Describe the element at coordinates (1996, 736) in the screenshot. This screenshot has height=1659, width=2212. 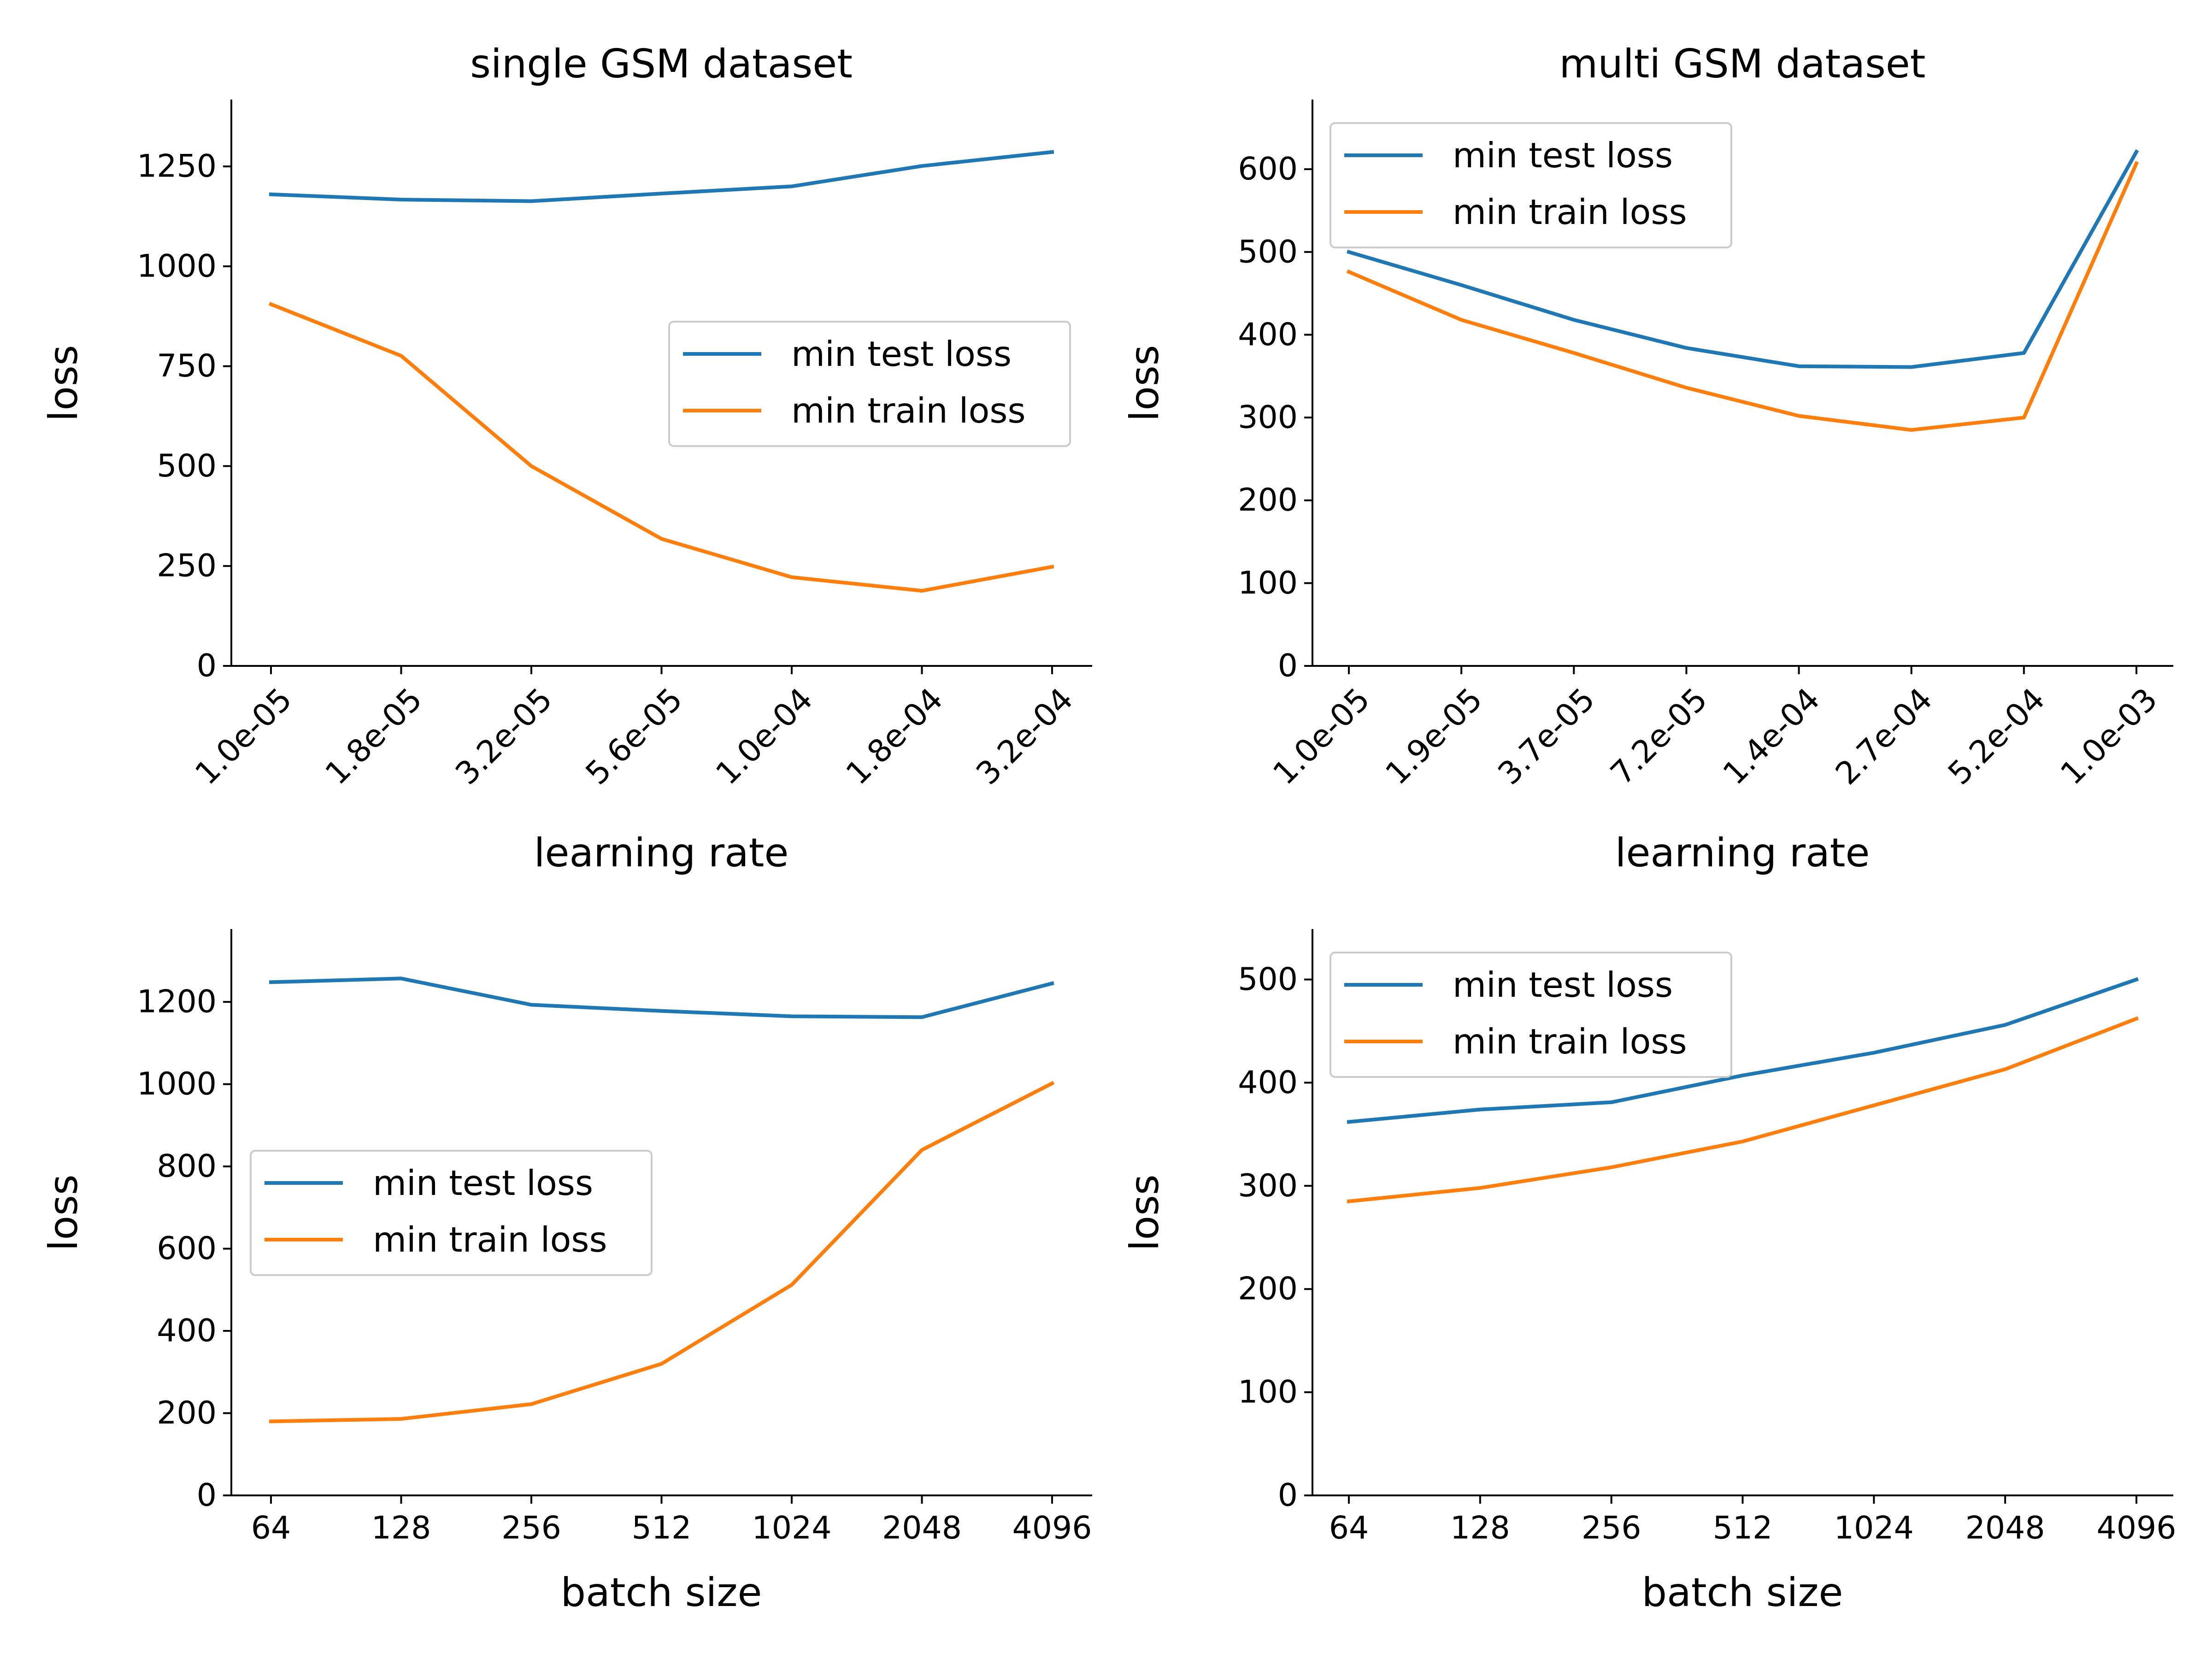
I see `x-tick-label: 5.2e-04` at that location.